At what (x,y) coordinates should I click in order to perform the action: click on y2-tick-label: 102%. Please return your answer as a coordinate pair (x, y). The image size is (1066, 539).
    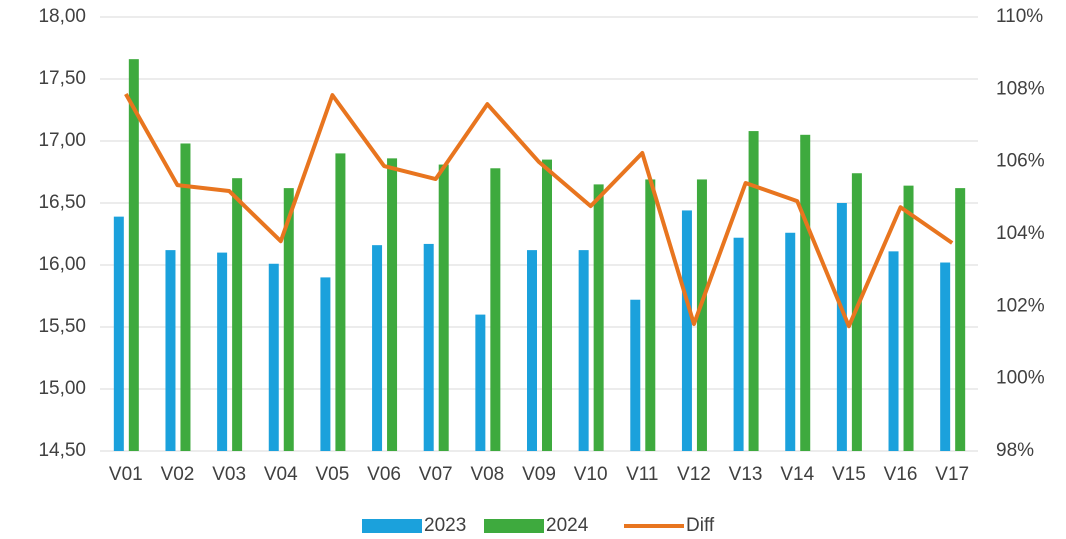
    Looking at the image, I should click on (1020, 305).